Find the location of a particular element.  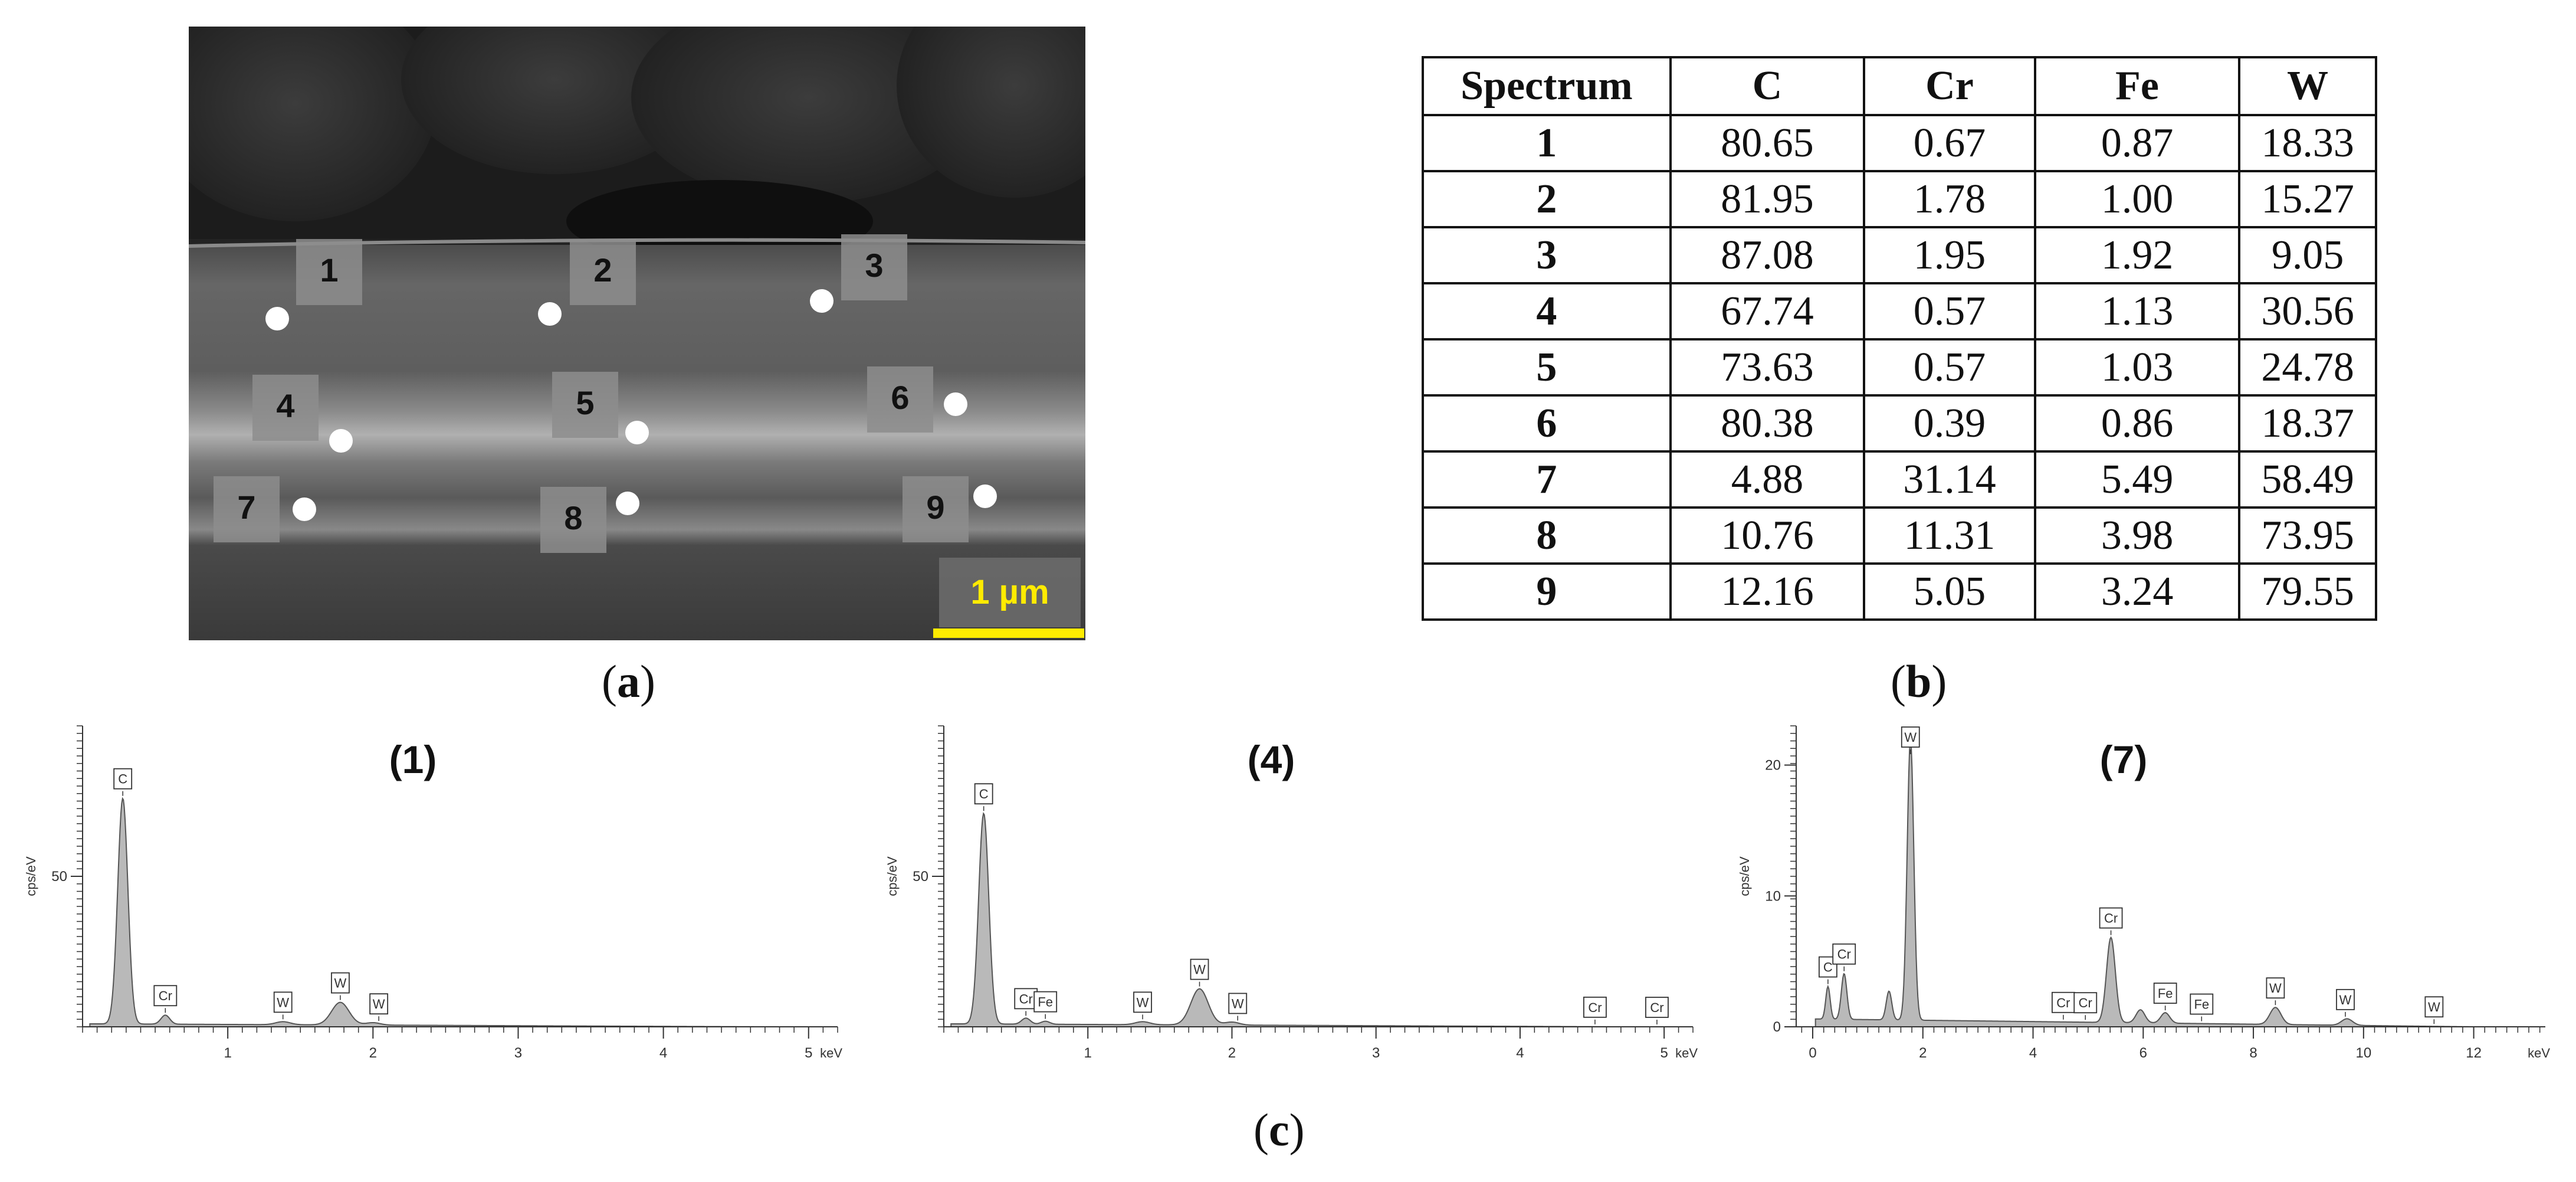

table-cell: 11.31 is located at coordinates (1949, 535).